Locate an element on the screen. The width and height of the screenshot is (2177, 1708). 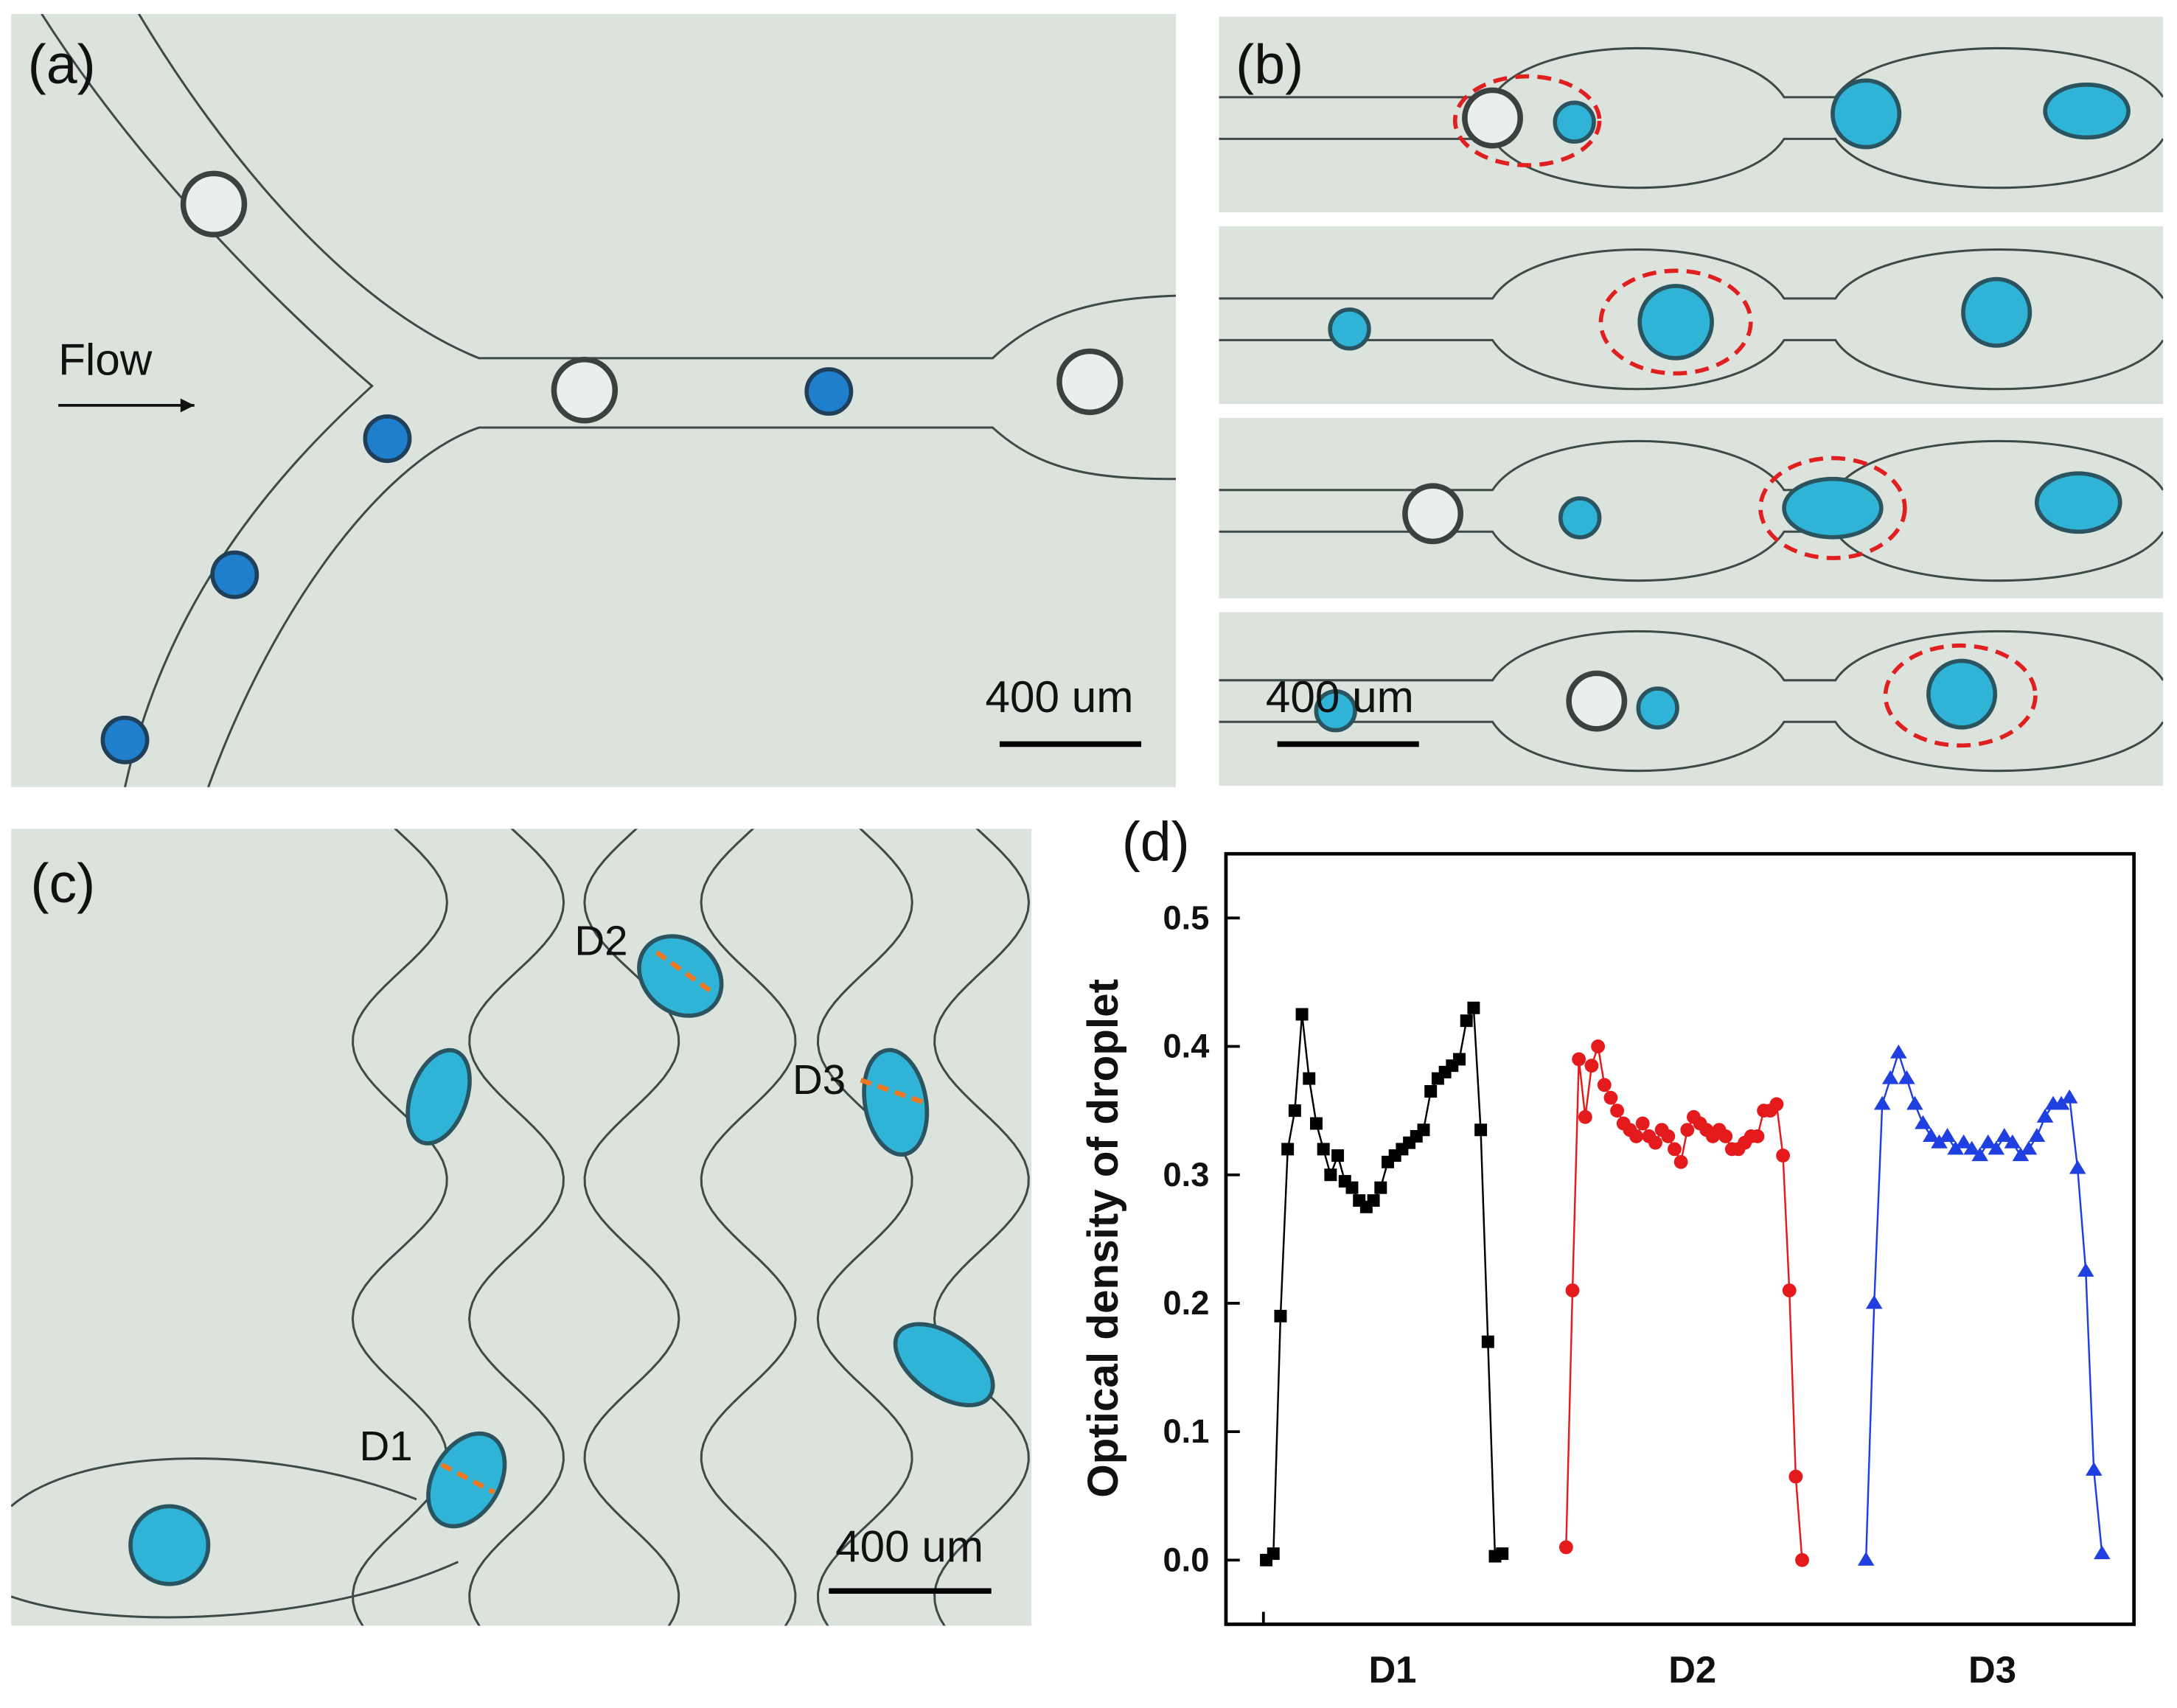
droplet-marker: D1 is located at coordinates (386, 1446).